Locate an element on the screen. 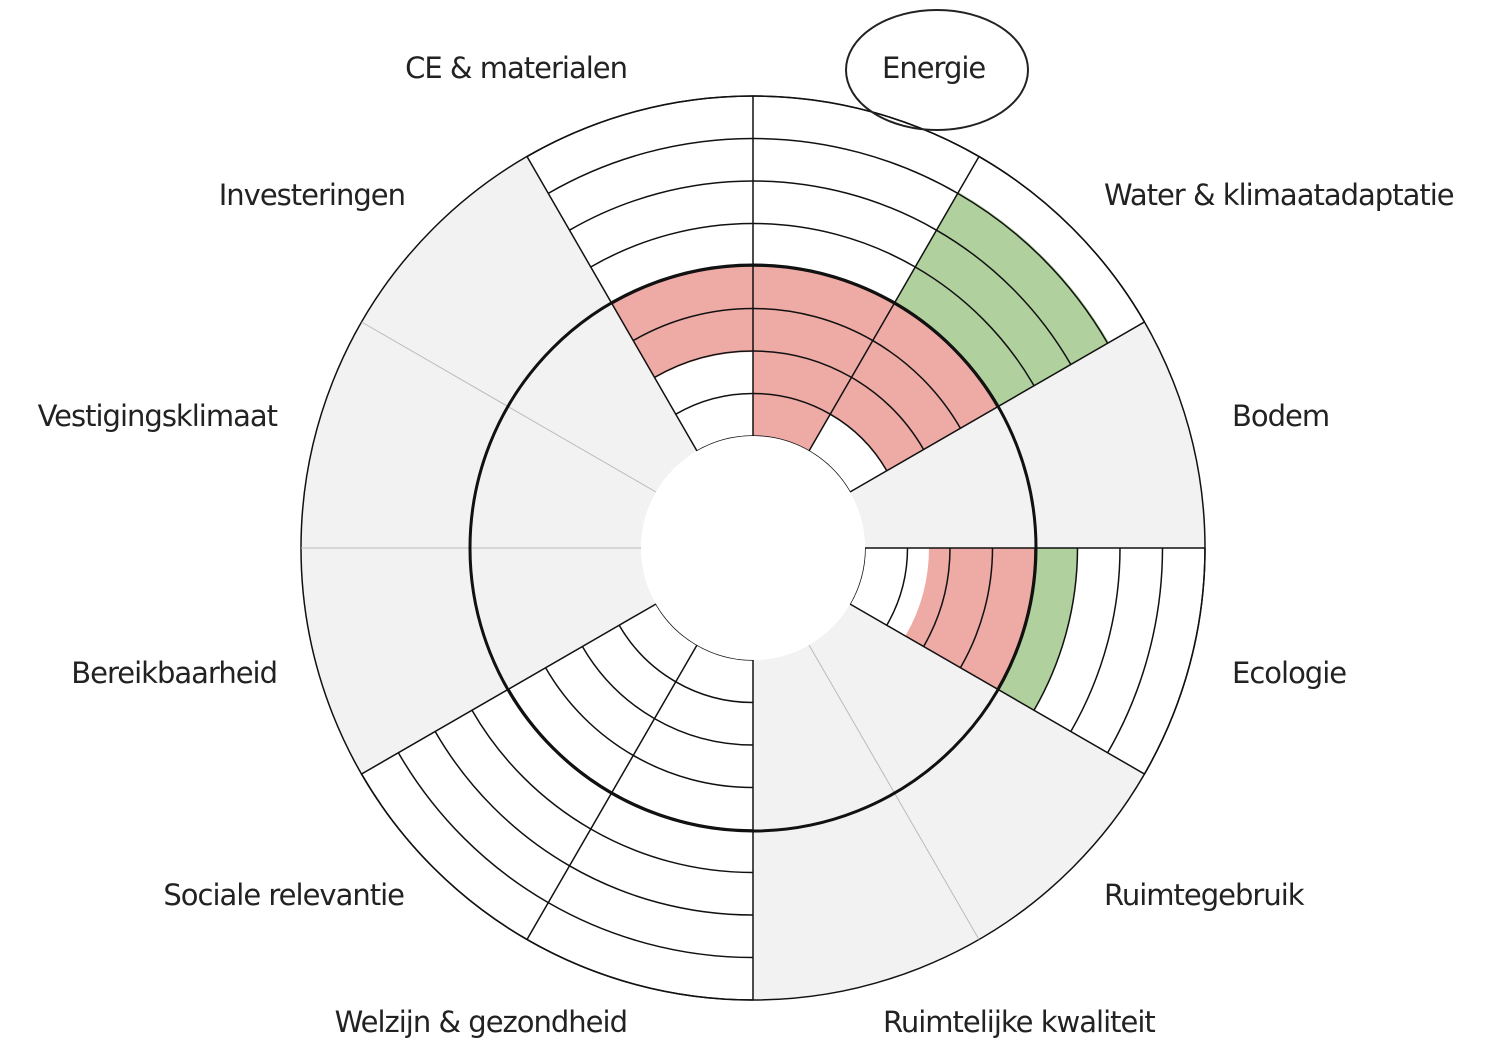  highlight-ellipse is located at coordinates (937, 70).